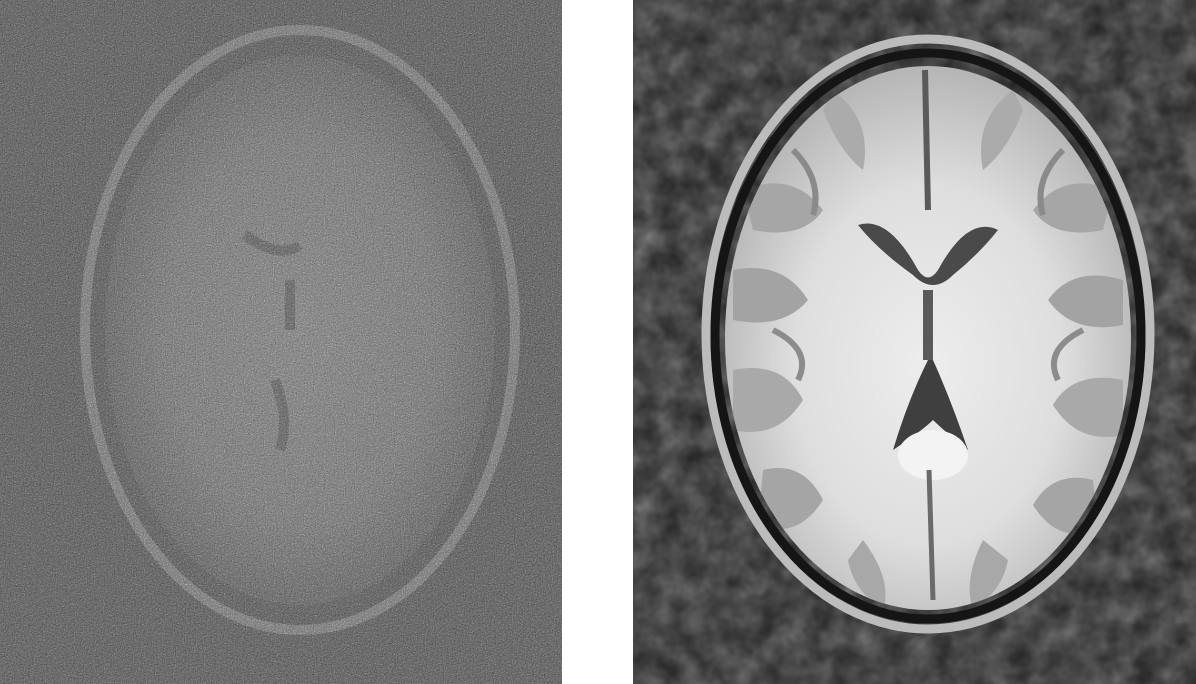 The height and width of the screenshot is (684, 1196). I want to click on midline-fissure-bottom, so click(931, 535).